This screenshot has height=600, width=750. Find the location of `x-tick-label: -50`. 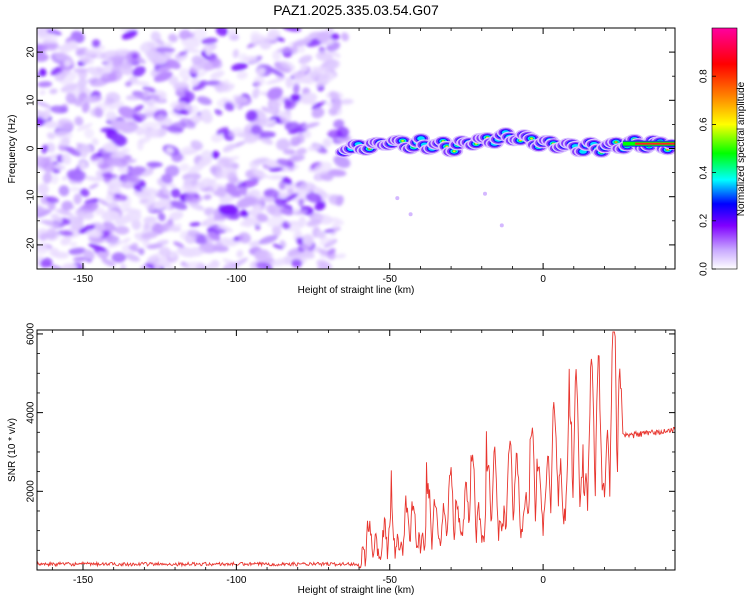

x-tick-label: -50 is located at coordinates (390, 580).